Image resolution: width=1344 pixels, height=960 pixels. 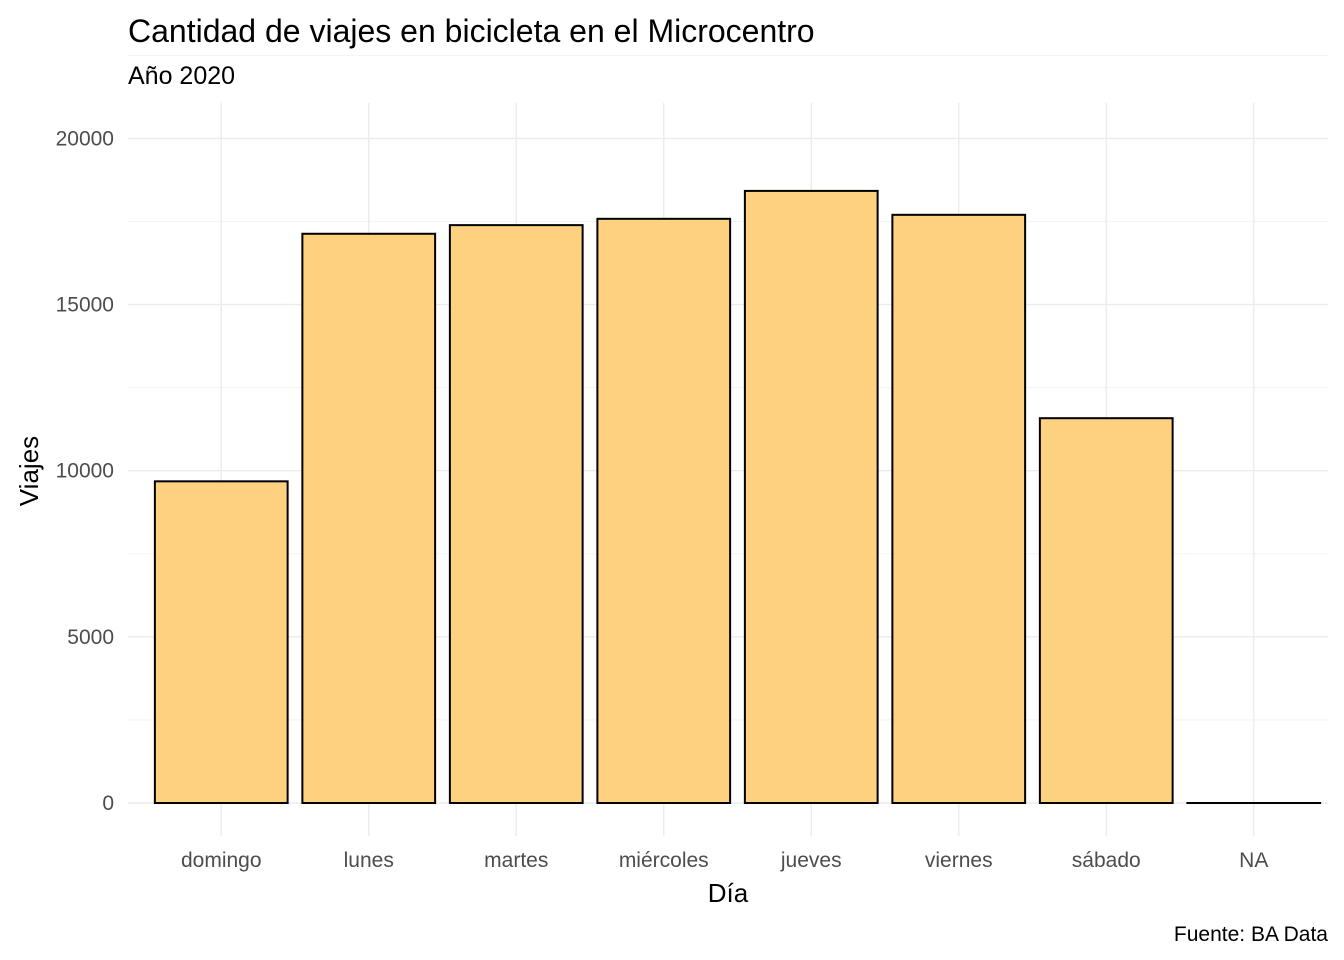 What do you see at coordinates (221, 642) in the screenshot?
I see `bar-domingo` at bounding box center [221, 642].